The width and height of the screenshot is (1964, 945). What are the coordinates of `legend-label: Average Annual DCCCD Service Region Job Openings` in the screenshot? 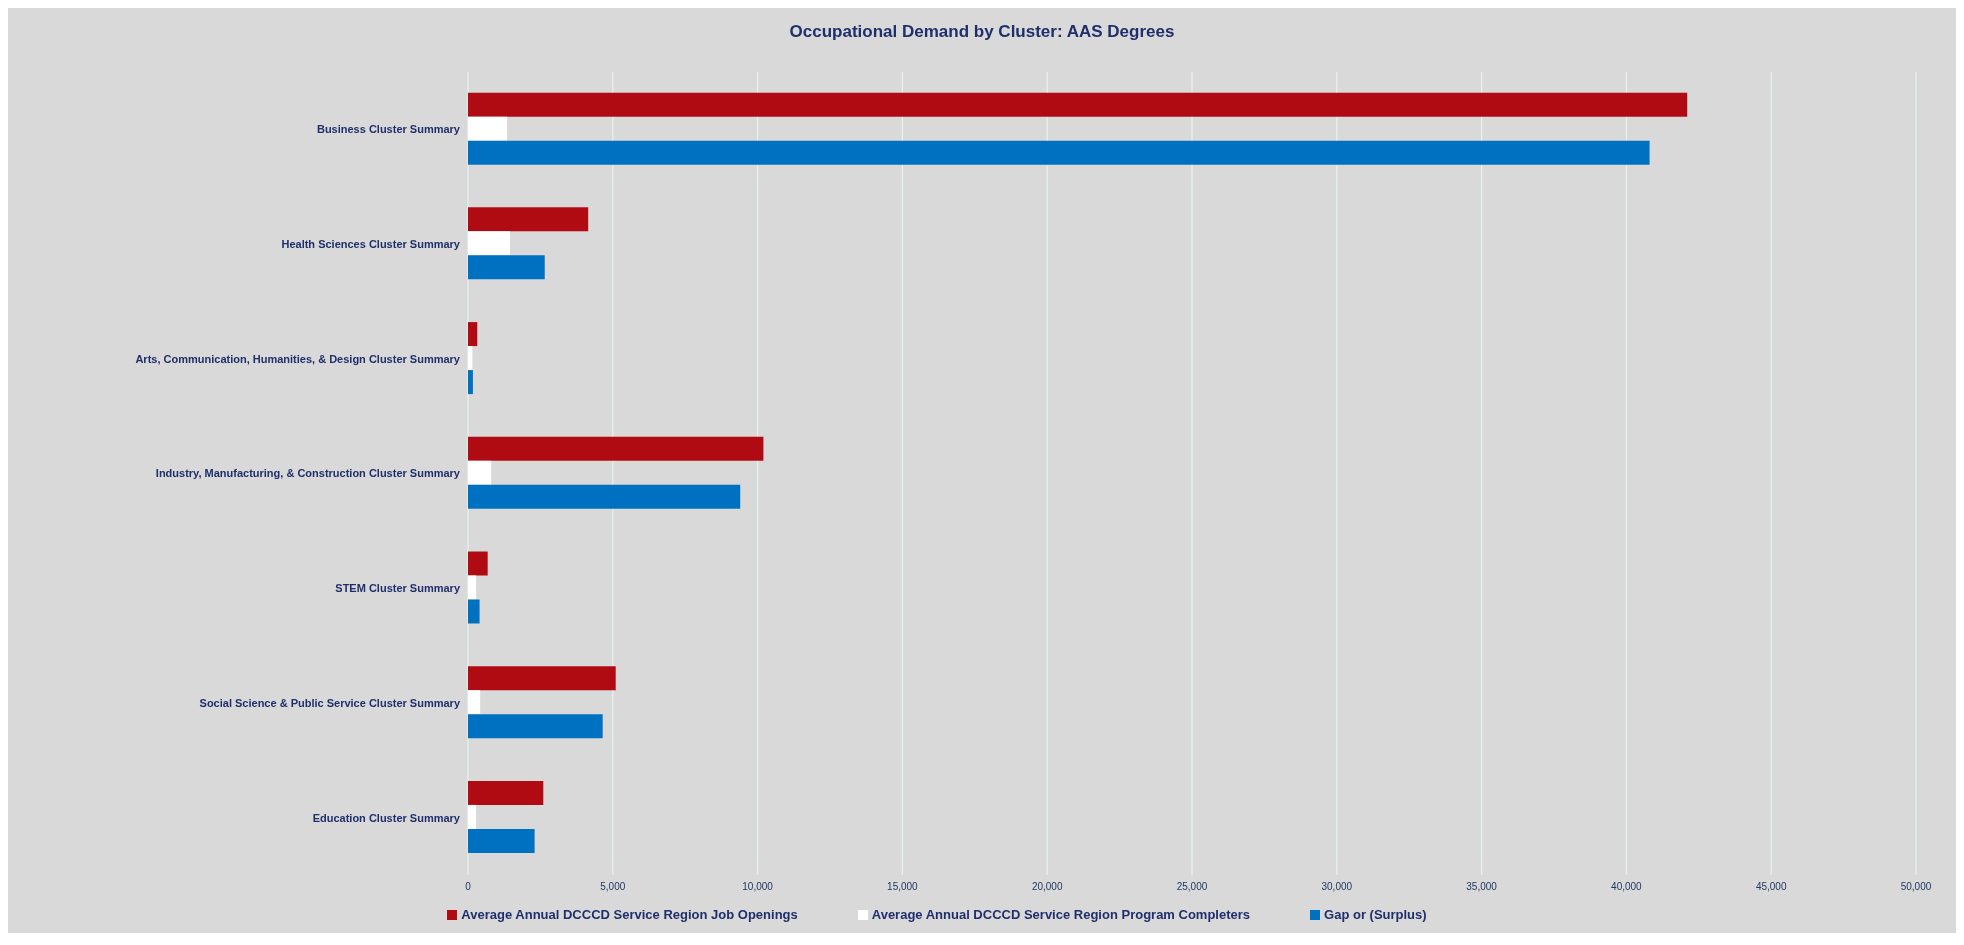 It's located at (629, 914).